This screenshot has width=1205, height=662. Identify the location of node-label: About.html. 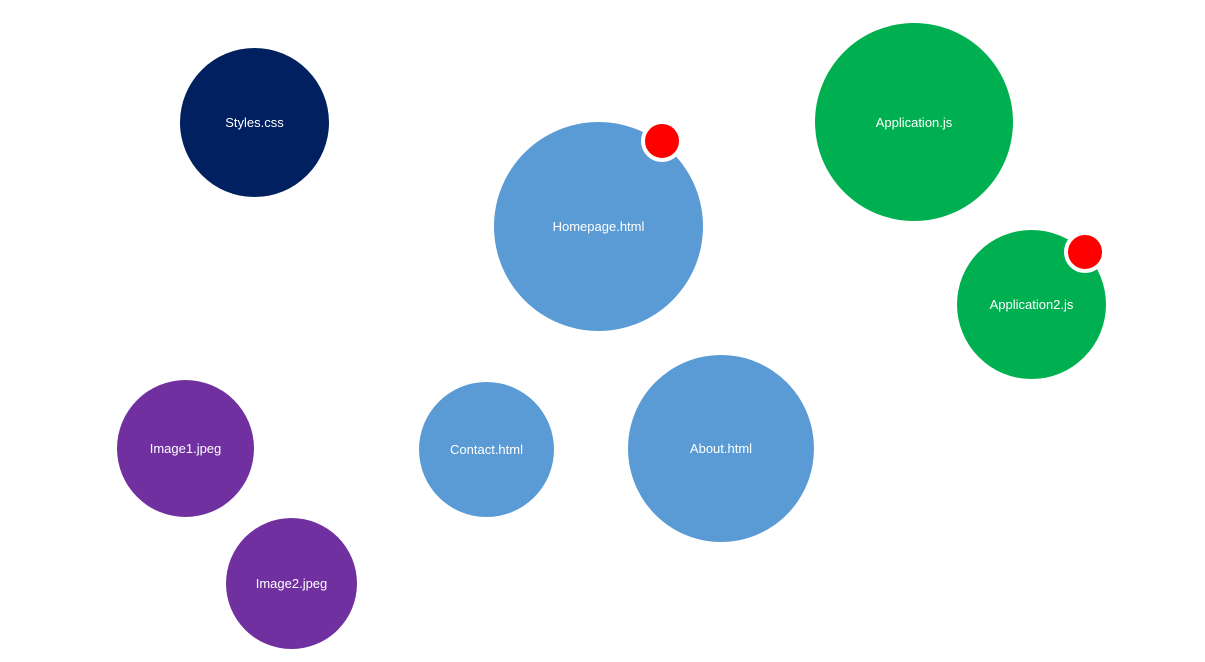
(721, 448).